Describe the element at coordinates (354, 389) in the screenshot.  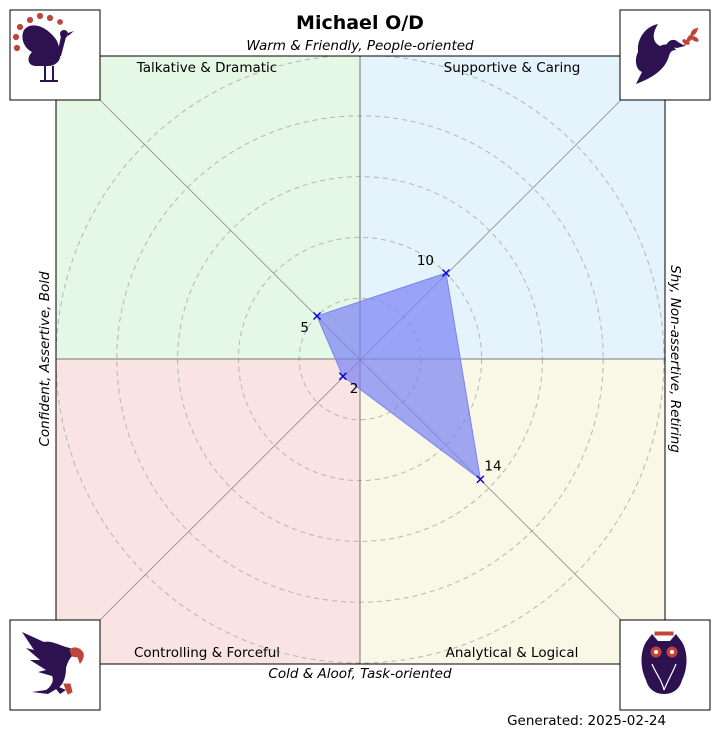
I see `data-label-bottom-left: 2` at that location.